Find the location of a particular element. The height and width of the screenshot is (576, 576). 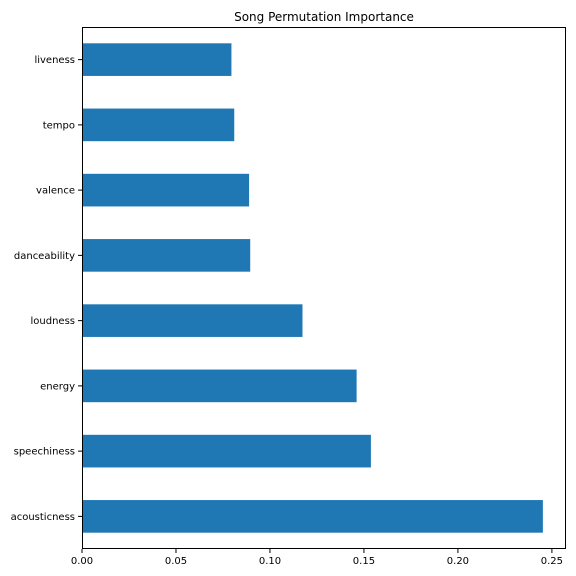

x-tick-label-0.15: 0.15 is located at coordinates (364, 561).